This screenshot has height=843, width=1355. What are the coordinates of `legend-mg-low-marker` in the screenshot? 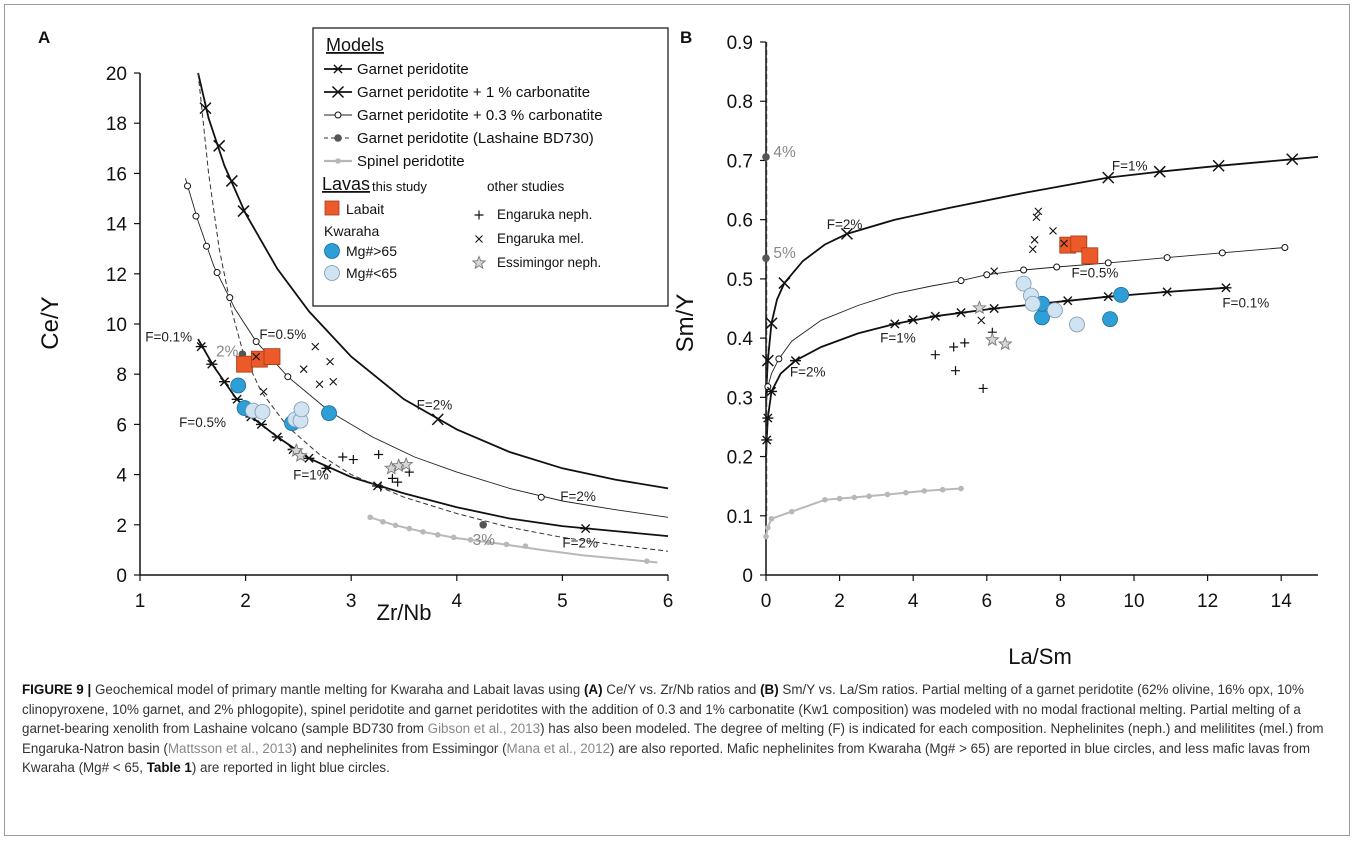 It's located at (332, 273).